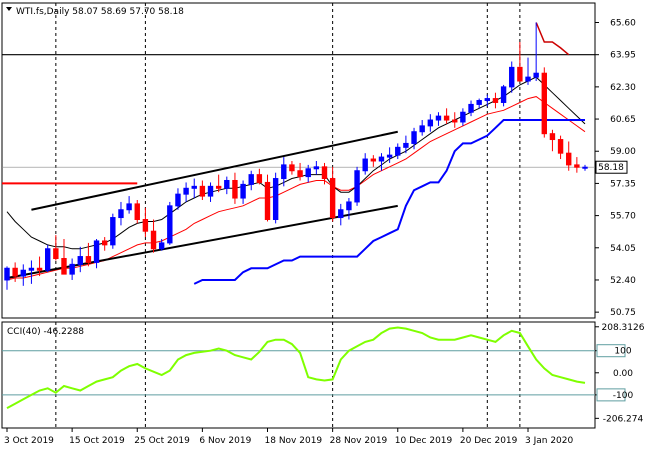 This screenshot has width=660, height=450. What do you see at coordinates (623, 56) in the screenshot?
I see `price-tick-label: 63.95` at bounding box center [623, 56].